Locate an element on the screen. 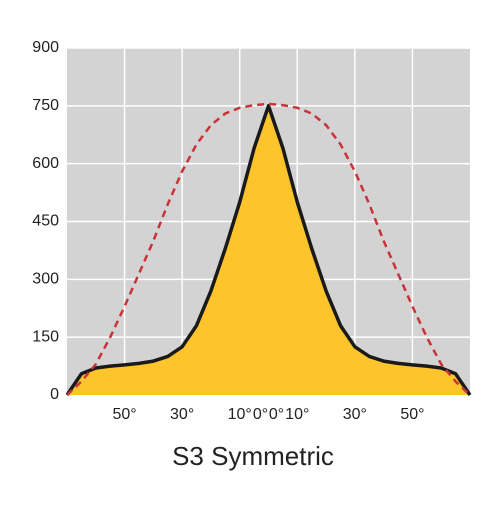 The image size is (500, 505). y-tick-label: 900 is located at coordinates (45, 47).